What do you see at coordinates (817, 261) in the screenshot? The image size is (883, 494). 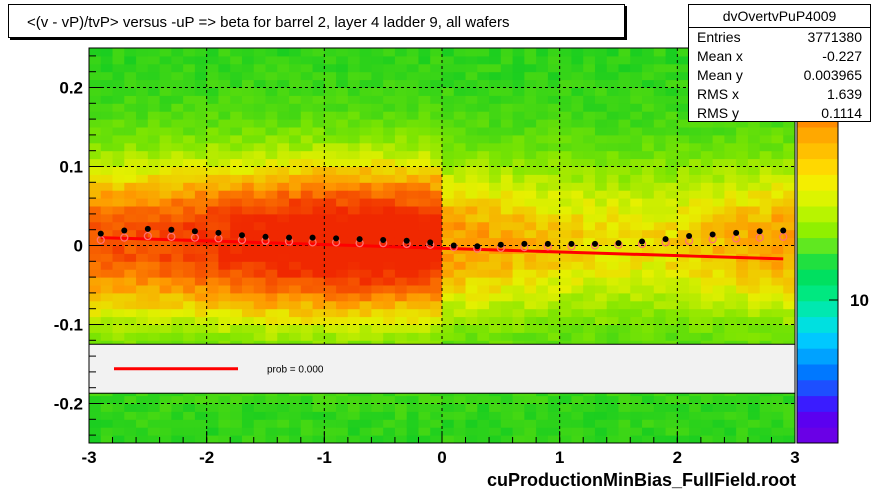 I see `palette-band` at bounding box center [817, 261].